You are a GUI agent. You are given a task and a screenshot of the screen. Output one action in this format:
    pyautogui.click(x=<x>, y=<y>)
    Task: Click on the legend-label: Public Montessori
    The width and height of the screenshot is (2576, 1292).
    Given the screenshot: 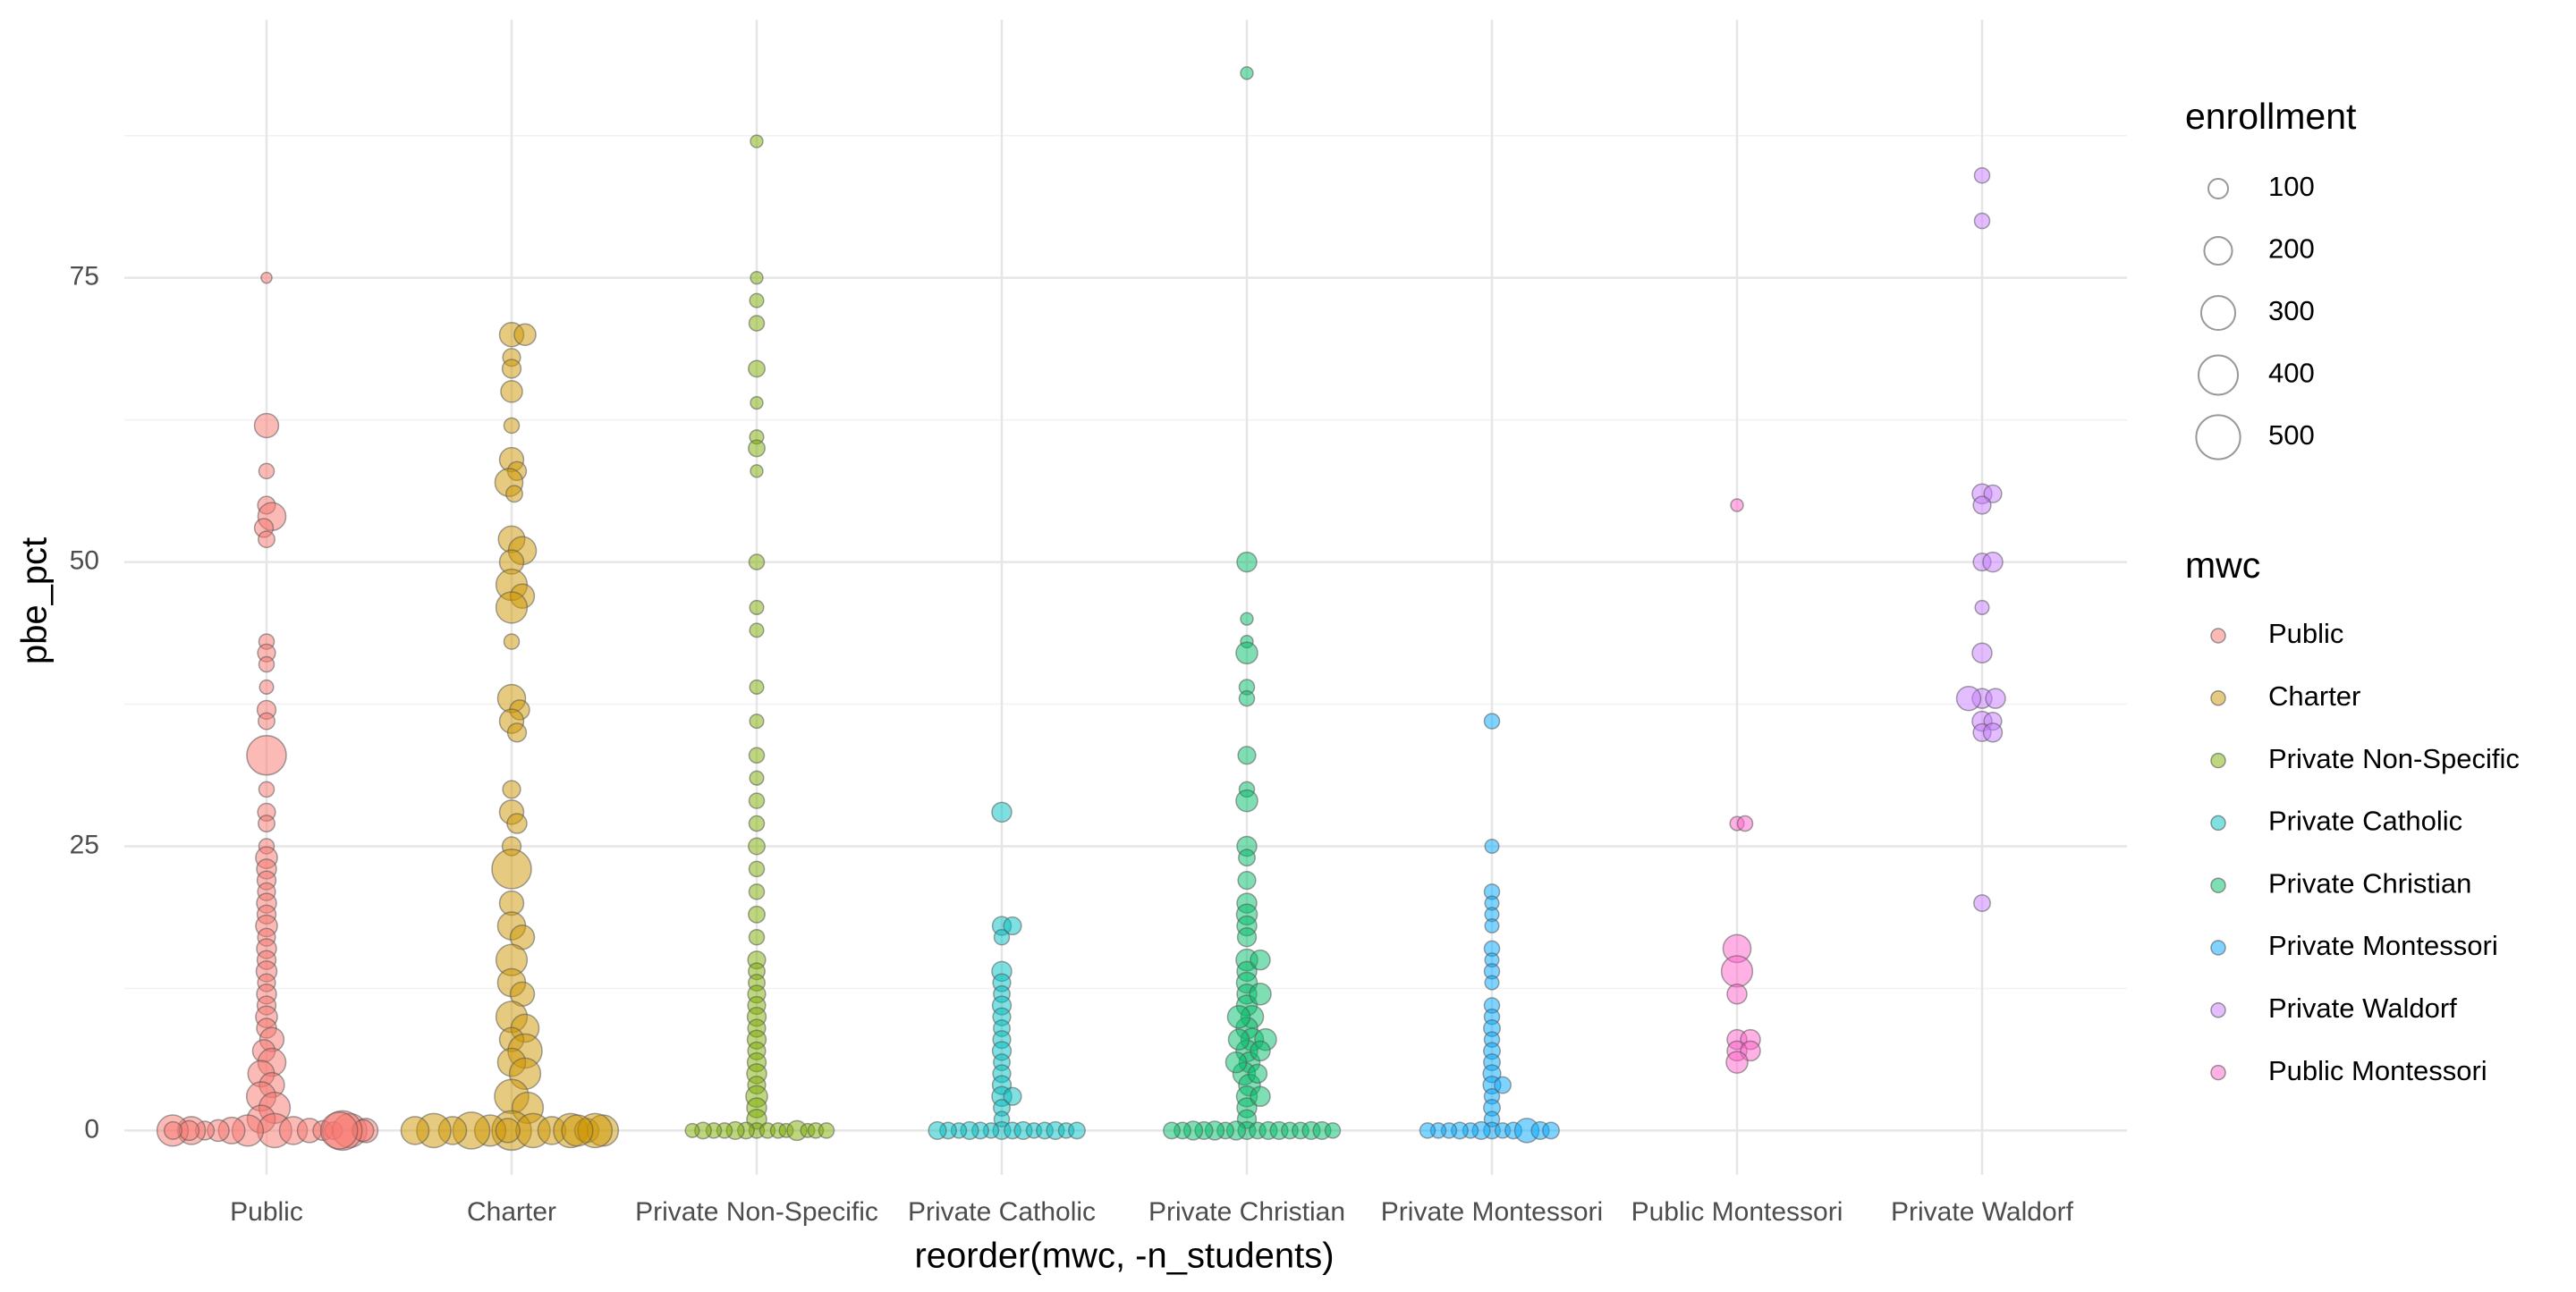 What is the action you would take?
    pyautogui.click(x=2377, y=1070)
    